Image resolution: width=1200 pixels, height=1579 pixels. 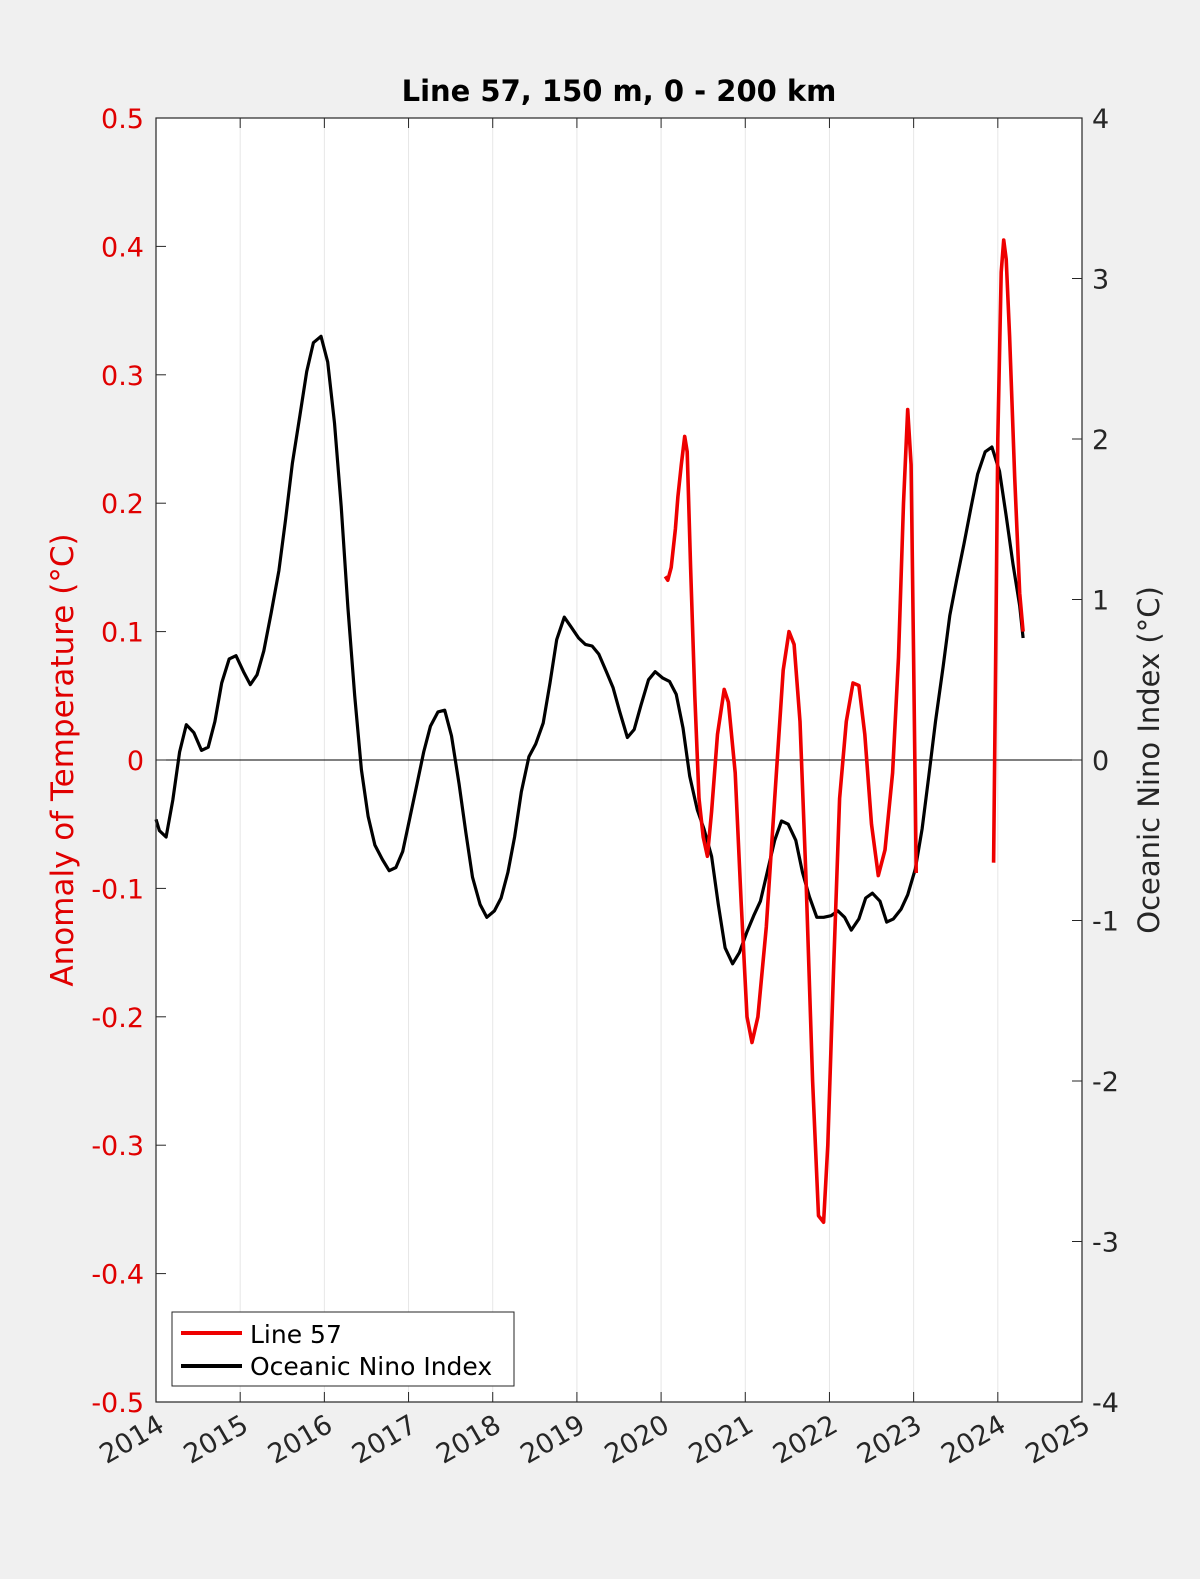 I want to click on y-right-axis-label: Oceanic Nino Index (°C), so click(x=1149, y=760).